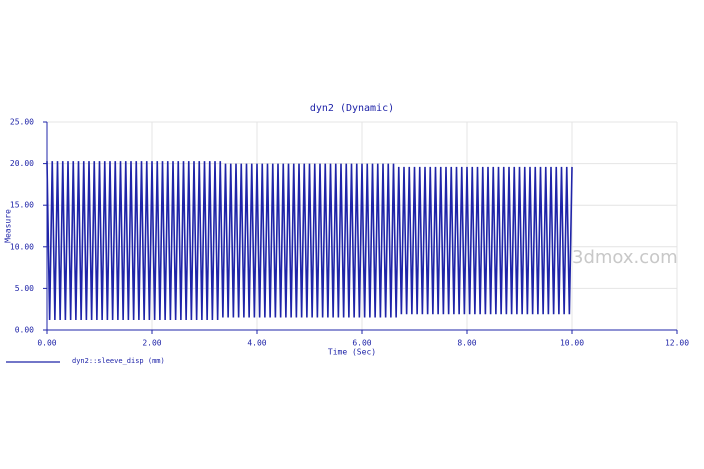 The width and height of the screenshot is (704, 469). Describe the element at coordinates (677, 343) in the screenshot. I see `x-tick-label: 12.00` at that location.